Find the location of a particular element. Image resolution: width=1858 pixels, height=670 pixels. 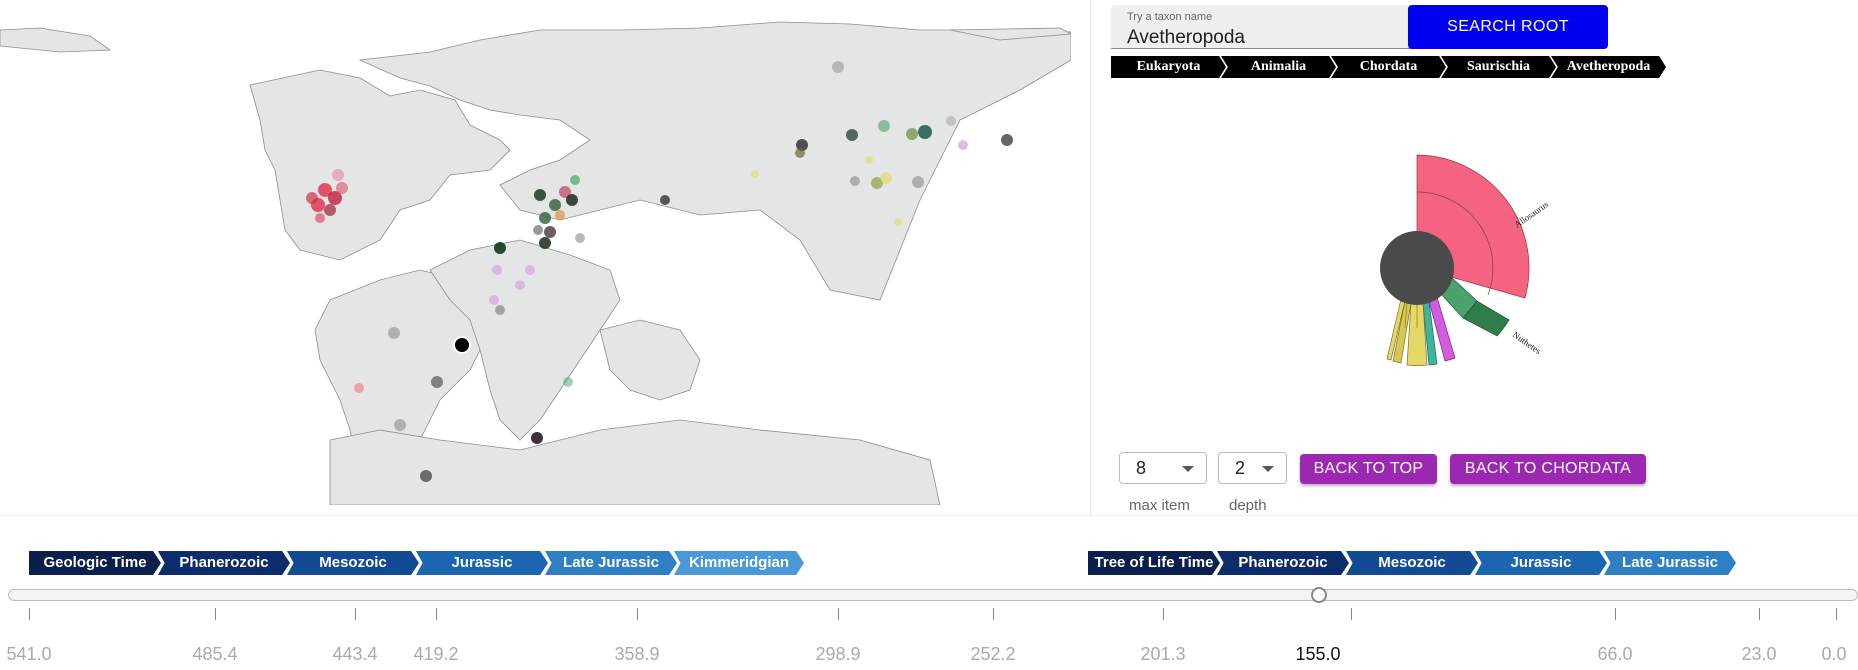

tick-label: 201.3 is located at coordinates (1163, 654).